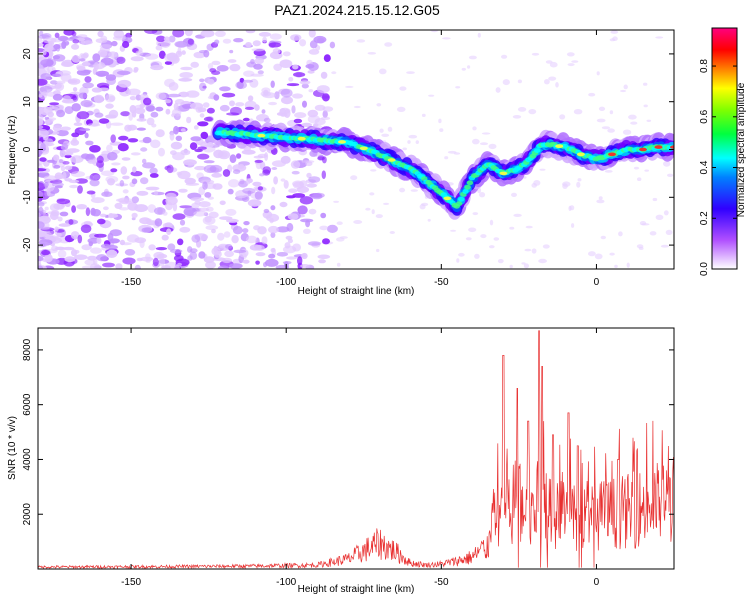 This screenshot has height=600, width=750. Describe the element at coordinates (12, 150) in the screenshot. I see `spectrogram-y-label: Frequency (Hz)` at that location.